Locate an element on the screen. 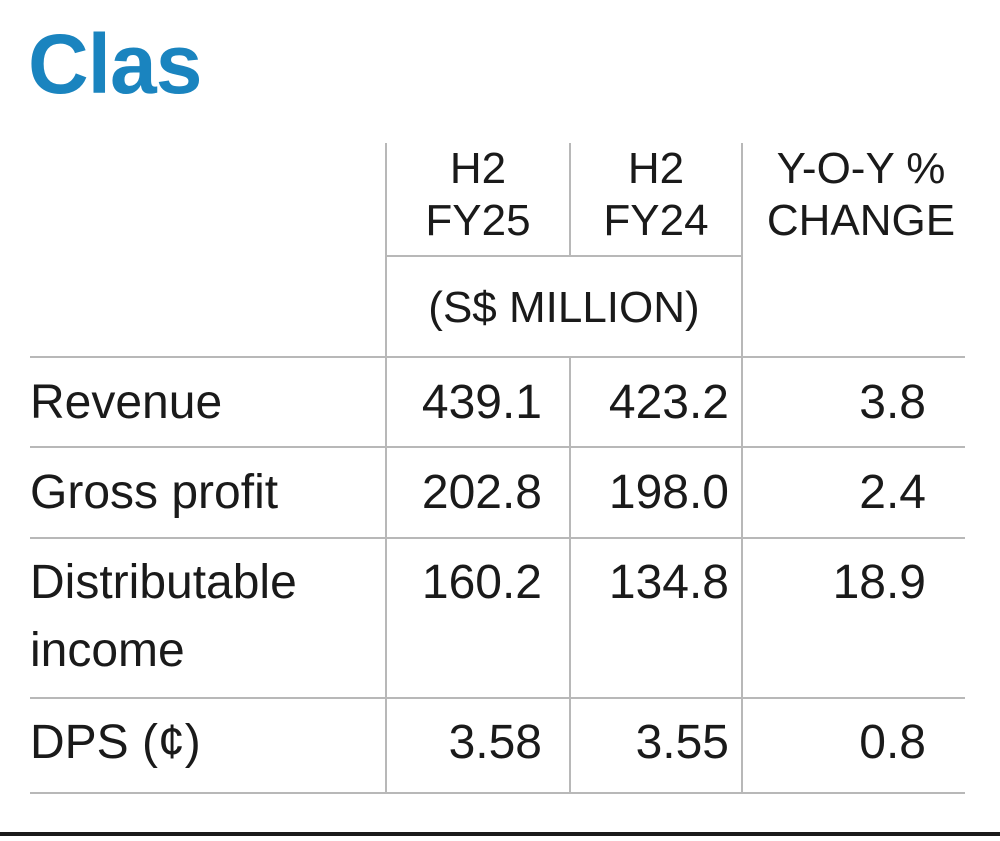  grid-hline-header is located at coordinates (497, 357).